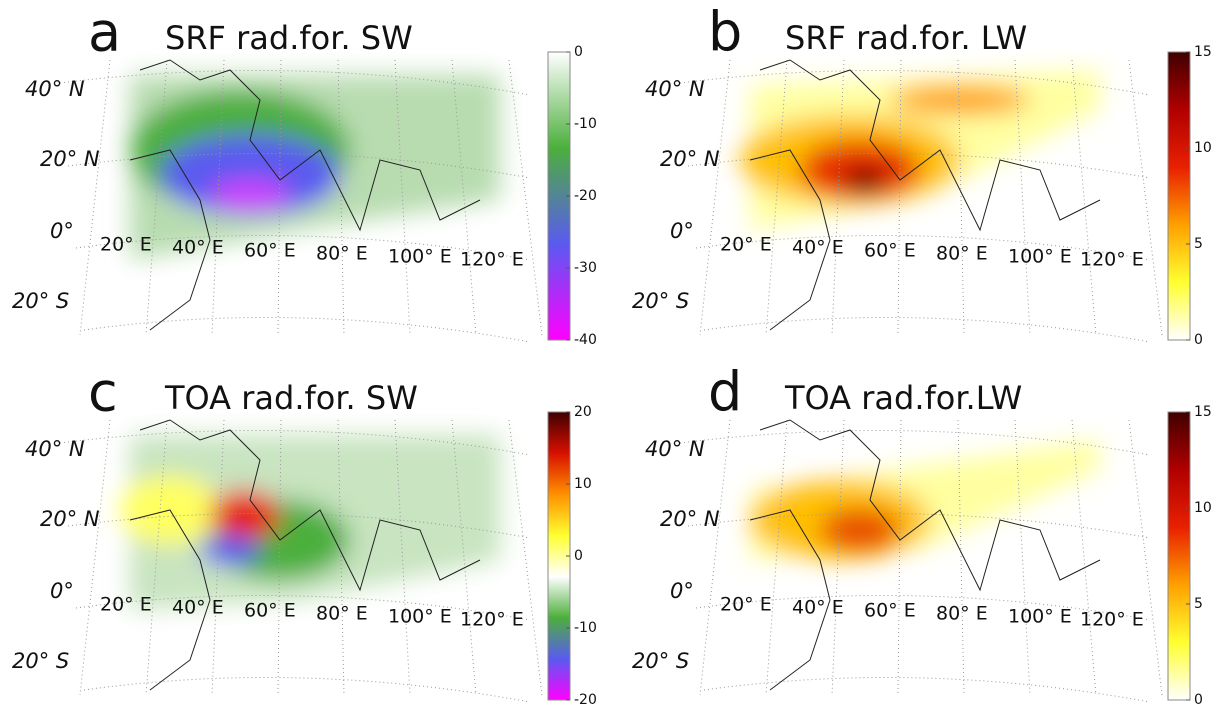  What do you see at coordinates (725, 392) in the screenshot?
I see `panel-letter: d` at bounding box center [725, 392].